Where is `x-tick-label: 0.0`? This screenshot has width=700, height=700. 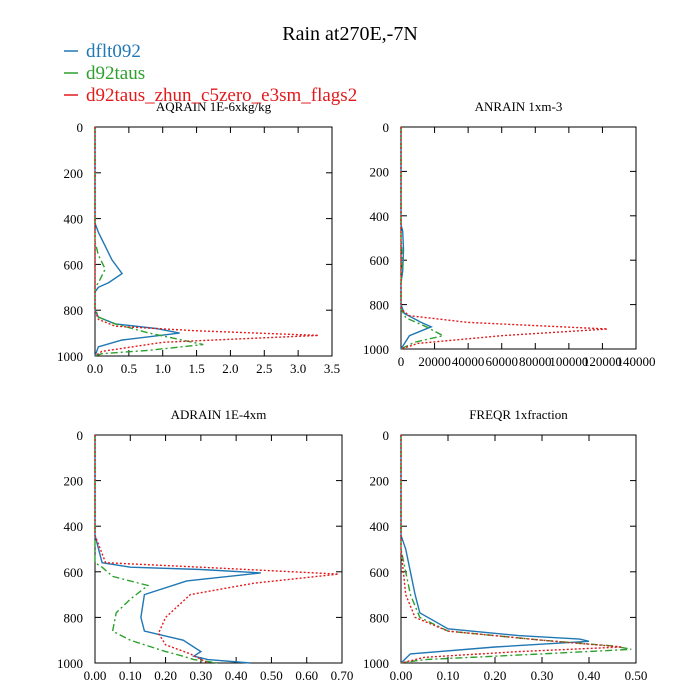
x-tick-label: 0.0 is located at coordinates (95, 368).